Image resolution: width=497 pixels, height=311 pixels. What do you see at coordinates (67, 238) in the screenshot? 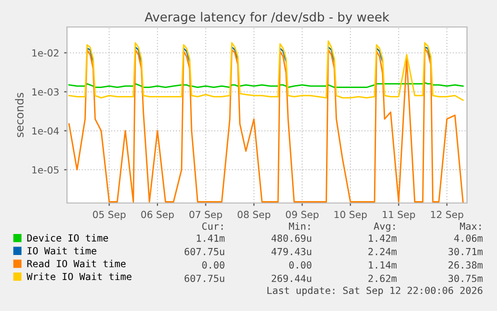
I see `legend-label: Device IO time` at bounding box center [67, 238].